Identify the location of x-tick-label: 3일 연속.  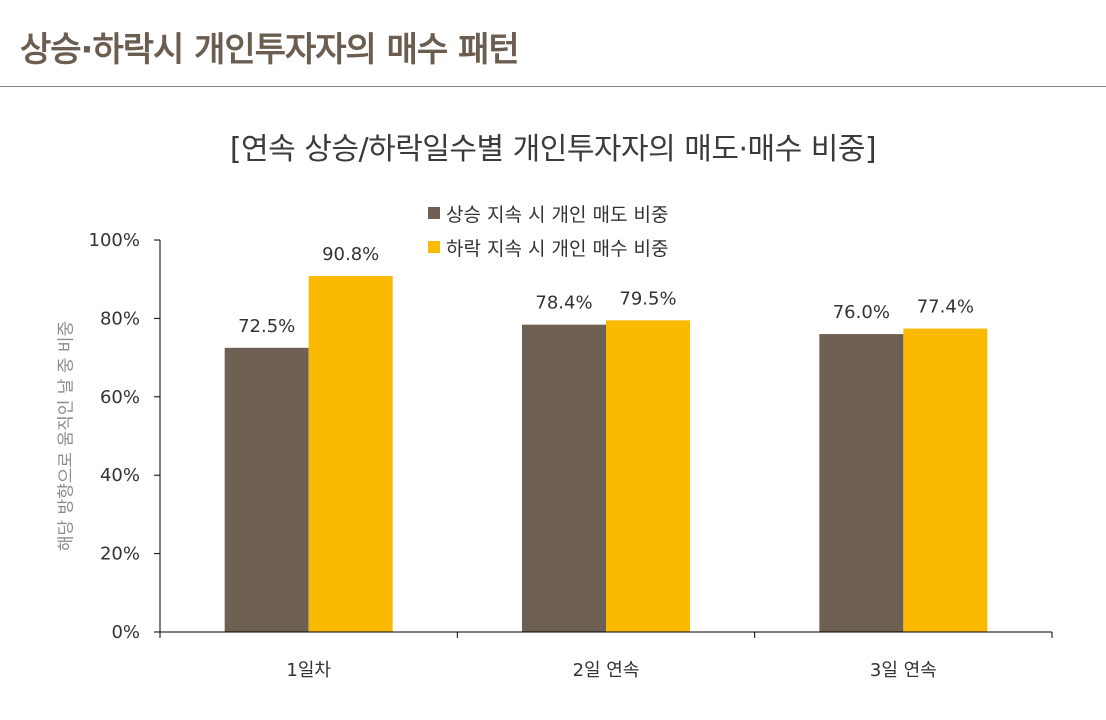
(903, 670).